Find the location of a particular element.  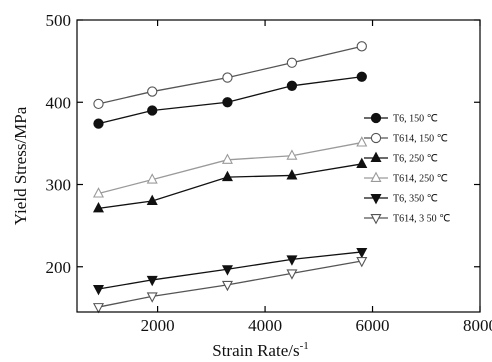

y-tick-label: 300 is located at coordinates (59, 185).